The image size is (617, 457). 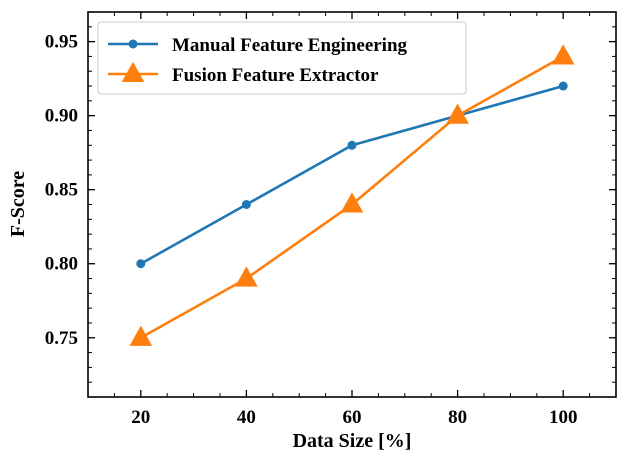 What do you see at coordinates (61, 190) in the screenshot?
I see `y-tick-label: 0.85` at bounding box center [61, 190].